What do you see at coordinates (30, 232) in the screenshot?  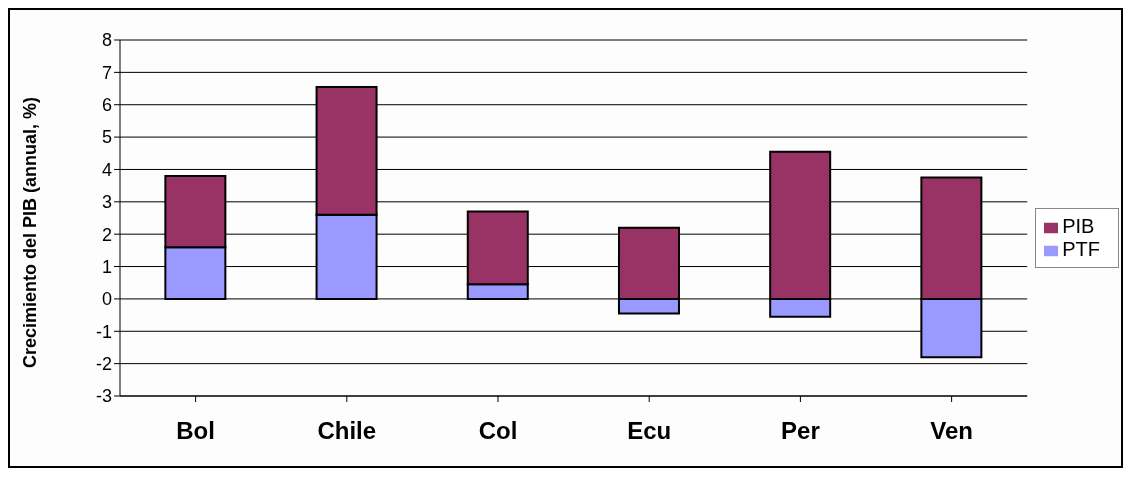 I see `y-axis-title: Crecimiento del PIB (annual, %)` at bounding box center [30, 232].